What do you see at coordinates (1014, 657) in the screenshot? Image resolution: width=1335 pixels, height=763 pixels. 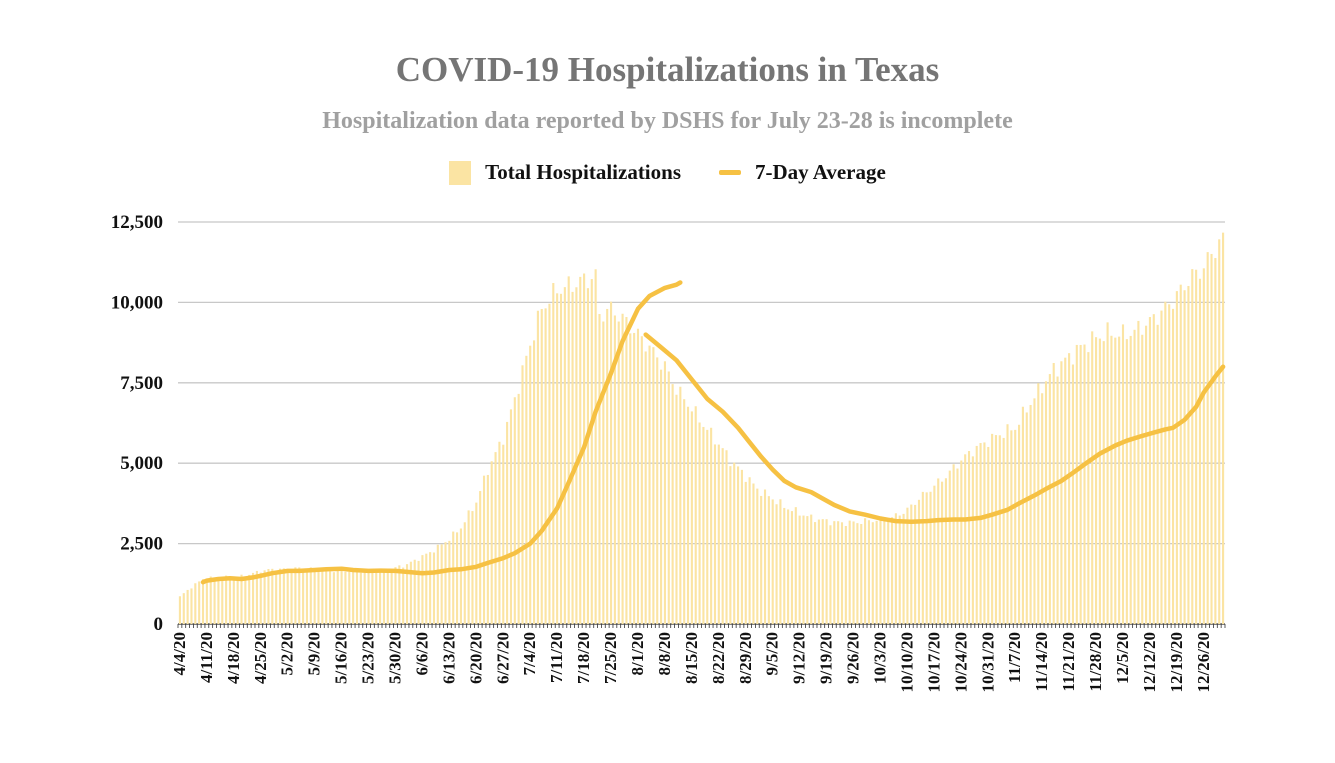 I see `x-tick-label: 11/7/20` at bounding box center [1014, 657].